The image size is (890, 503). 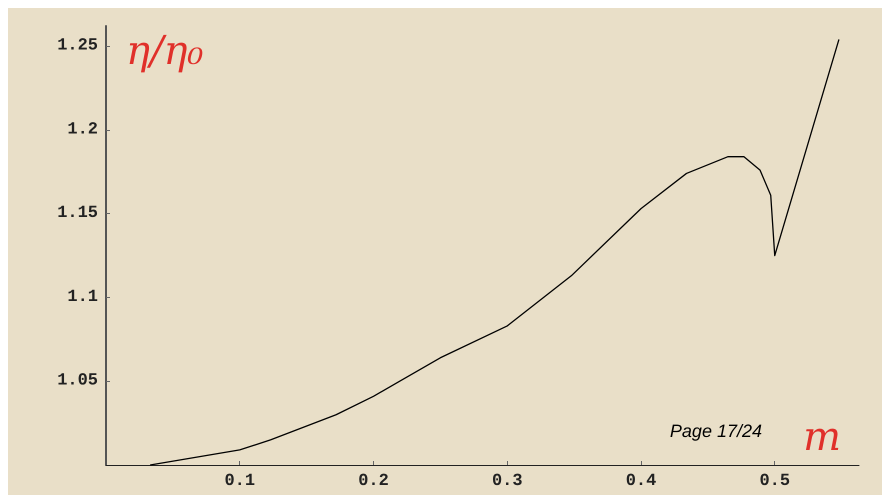 What do you see at coordinates (822, 437) in the screenshot?
I see `x-axis-title: m` at bounding box center [822, 437].